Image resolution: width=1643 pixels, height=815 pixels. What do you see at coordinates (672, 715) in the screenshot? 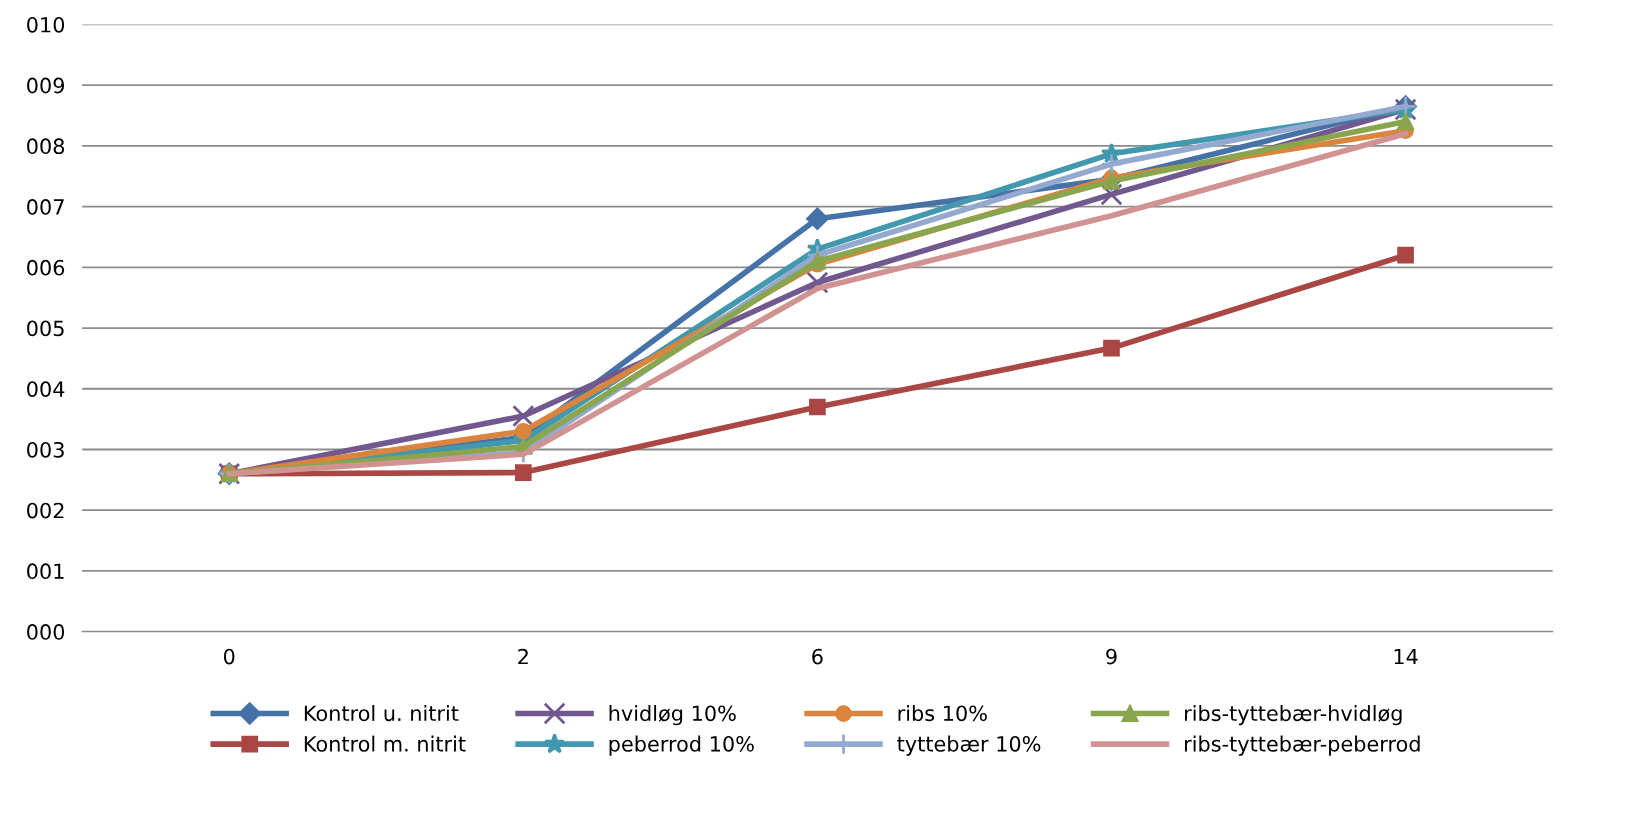
I see `legend-label: hvidløg 10%` at bounding box center [672, 715].